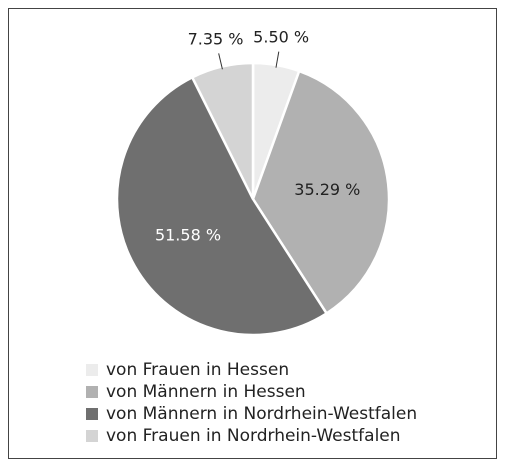 This screenshot has height=468, width=505. What do you see at coordinates (216, 39) in the screenshot?
I see `data-label: 7.35 %` at bounding box center [216, 39].